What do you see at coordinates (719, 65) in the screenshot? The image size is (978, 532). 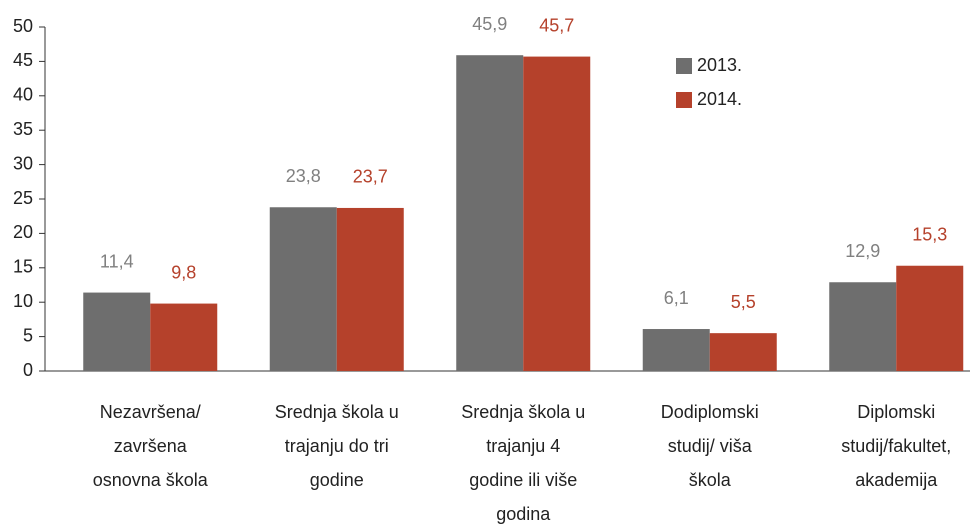 I see `legend-label: 2013.` at bounding box center [719, 65].